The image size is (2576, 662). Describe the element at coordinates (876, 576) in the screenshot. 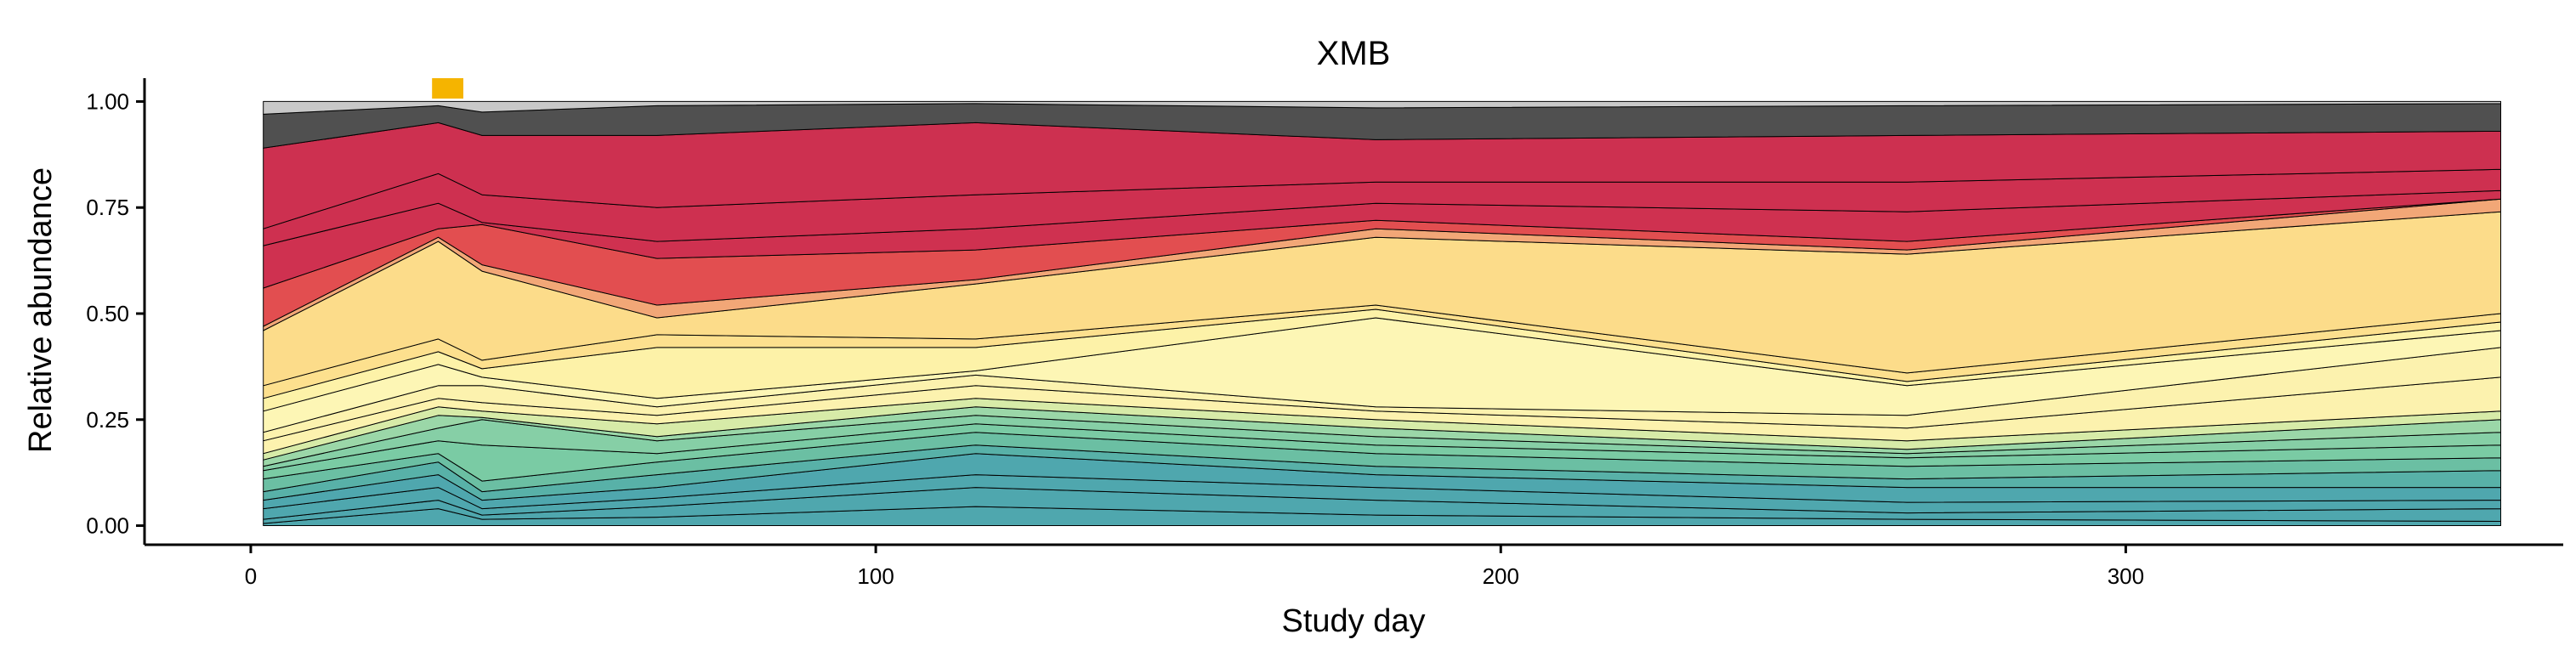

I see `x-tick-label: 100` at that location.